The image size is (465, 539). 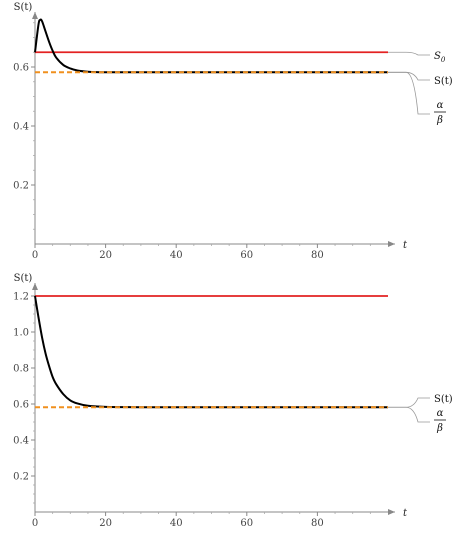 What do you see at coordinates (211, 46) in the screenshot?
I see `series-line-st` at bounding box center [211, 46].